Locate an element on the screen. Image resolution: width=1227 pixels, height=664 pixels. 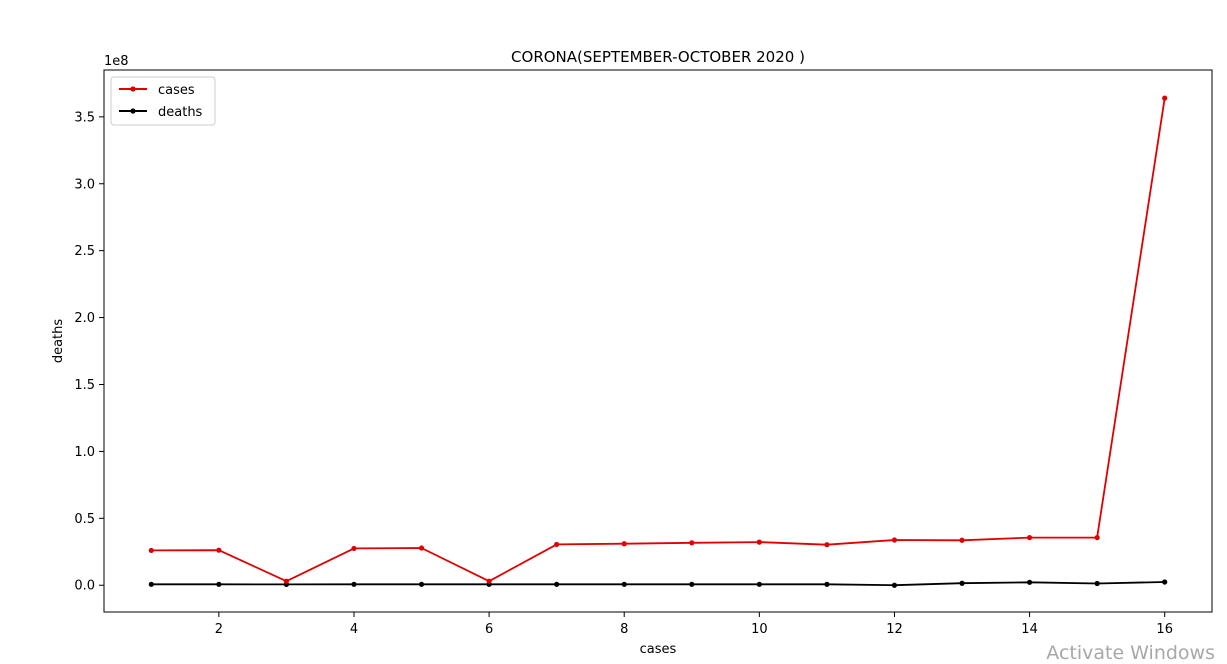
y-axis-label: deaths is located at coordinates (58, 341).